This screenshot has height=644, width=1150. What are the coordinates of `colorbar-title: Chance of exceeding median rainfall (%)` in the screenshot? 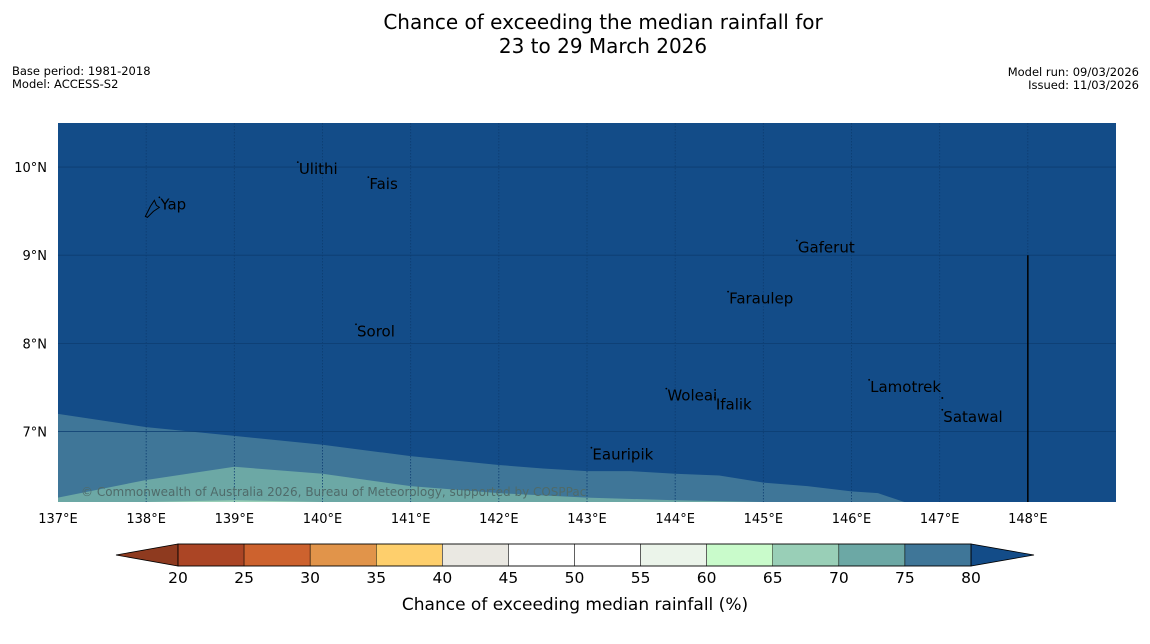 It's located at (575, 605).